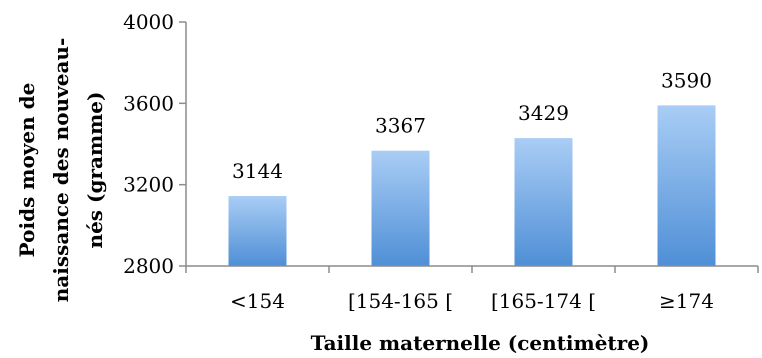  What do you see at coordinates (543, 113) in the screenshot?
I see `bar-value-label: 3429` at bounding box center [543, 113].